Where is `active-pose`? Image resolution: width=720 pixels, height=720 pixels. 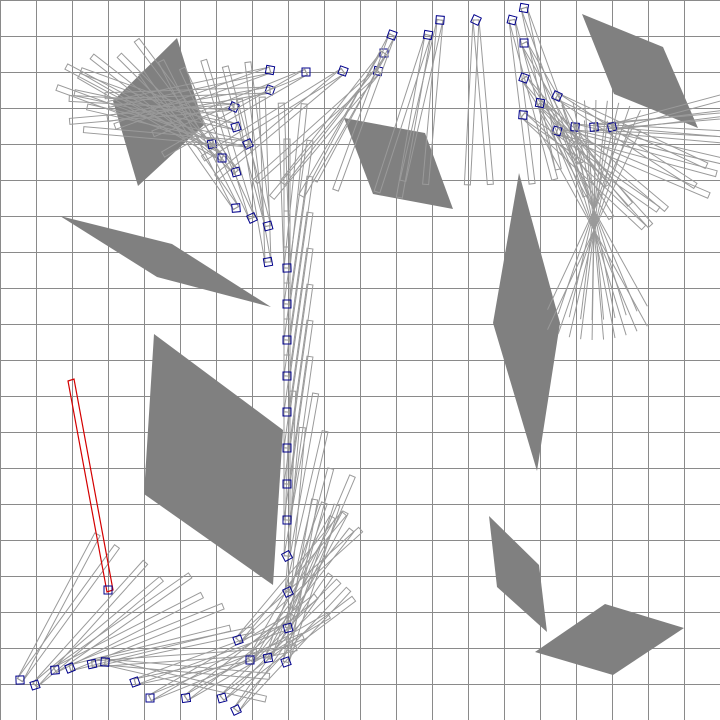 active-pose is located at coordinates (90, 486).